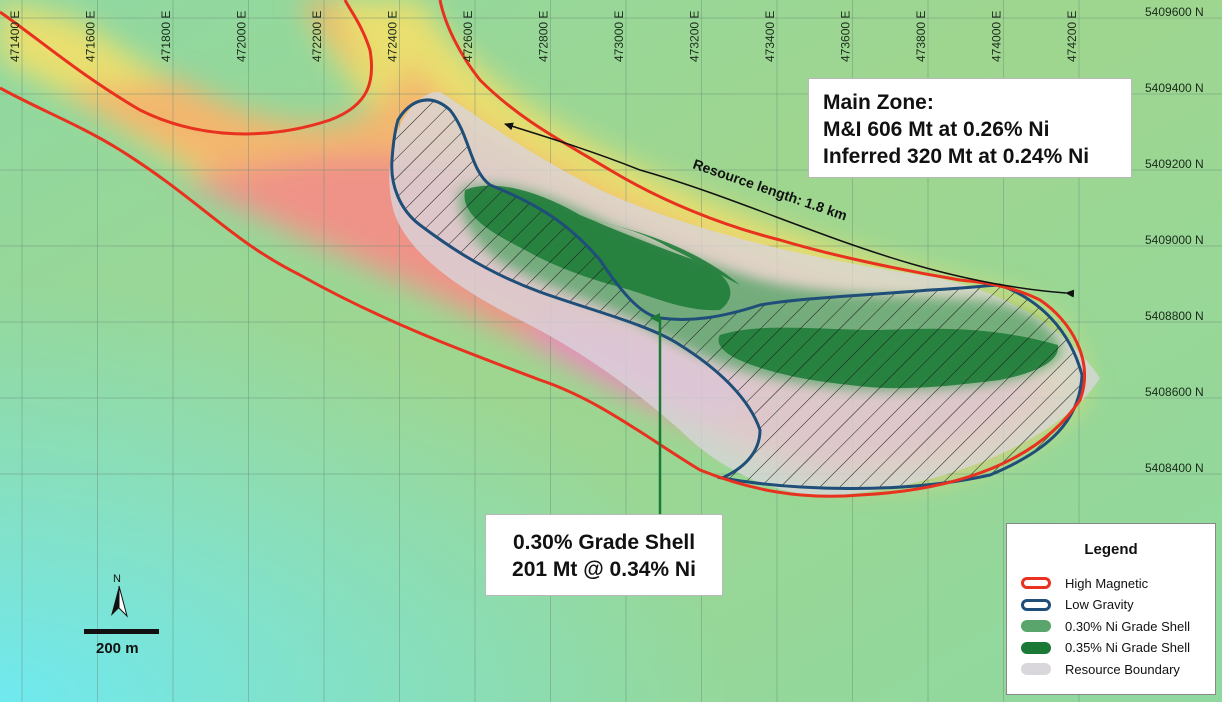  What do you see at coordinates (121, 631) in the screenshot?
I see `scale-bar` at bounding box center [121, 631].